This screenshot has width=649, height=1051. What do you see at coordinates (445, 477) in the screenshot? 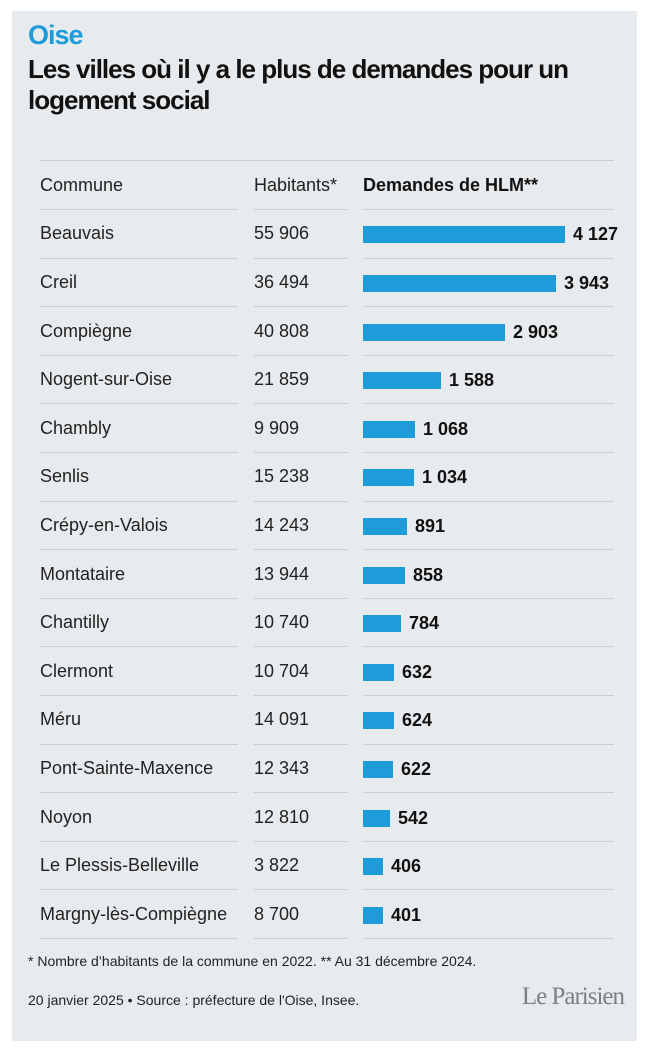
I see `demandes-value-label: 1 034` at bounding box center [445, 477].